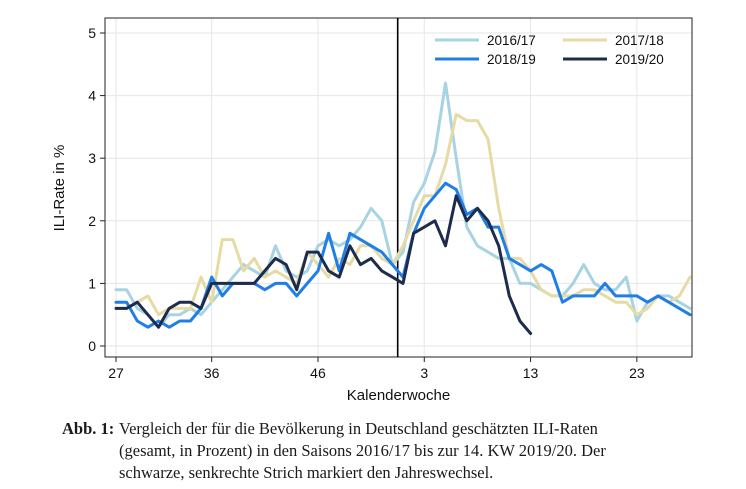 Image resolution: width=746 pixels, height=489 pixels. What do you see at coordinates (511, 40) in the screenshot?
I see `legend-label: 2016/17` at bounding box center [511, 40].